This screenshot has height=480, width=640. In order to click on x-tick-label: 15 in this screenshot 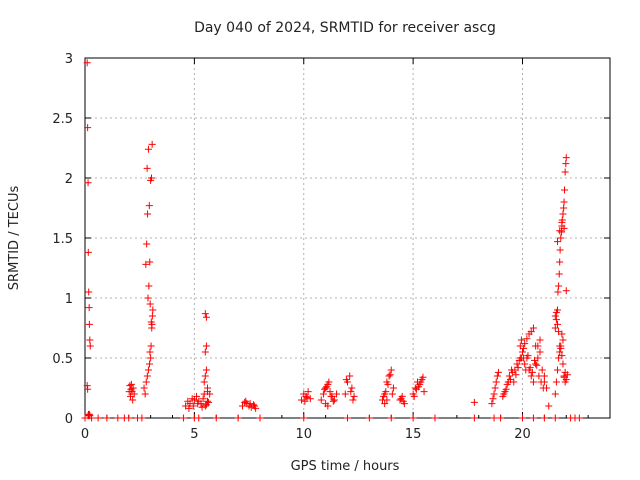, I will do `click(413, 434)`.